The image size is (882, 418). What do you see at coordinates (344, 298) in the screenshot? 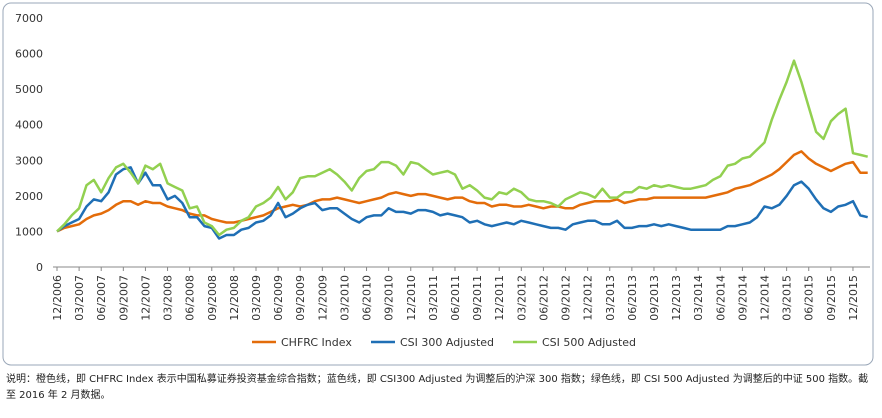
I see `x-tick-label: 03/2010` at bounding box center [344, 298].